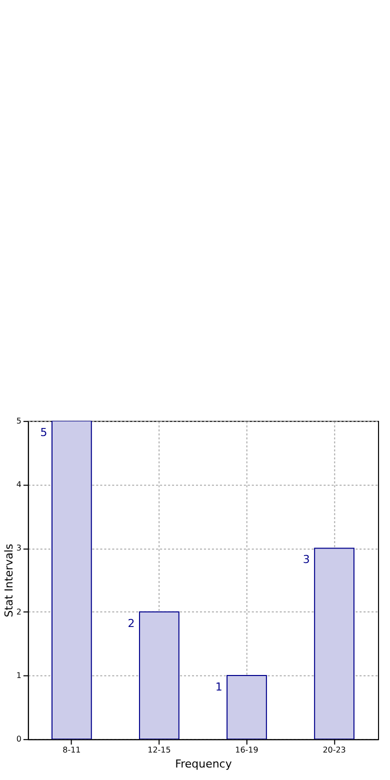 The image size is (390, 780). Describe the element at coordinates (71, 750) in the screenshot. I see `x-tick-label: 8-11` at that location.